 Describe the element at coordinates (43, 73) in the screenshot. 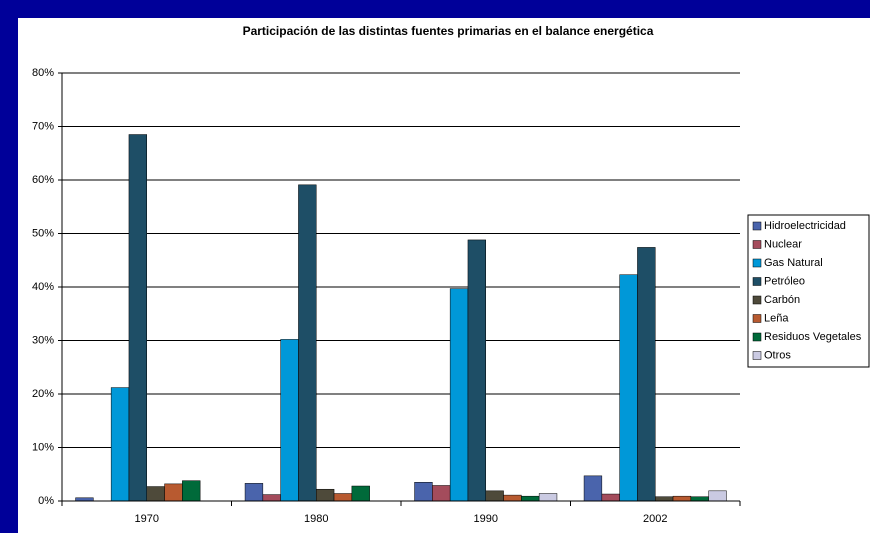

I see `y-tick-label: 80%` at that location.